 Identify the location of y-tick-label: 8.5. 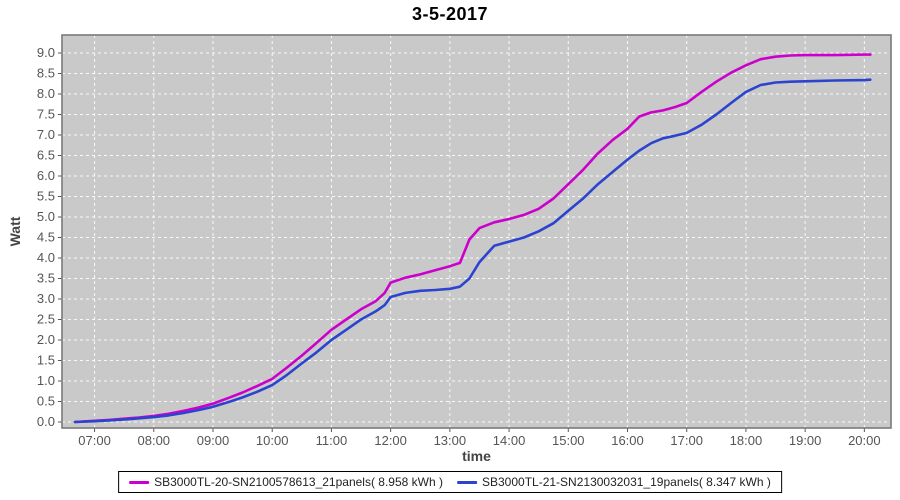
(46, 73).